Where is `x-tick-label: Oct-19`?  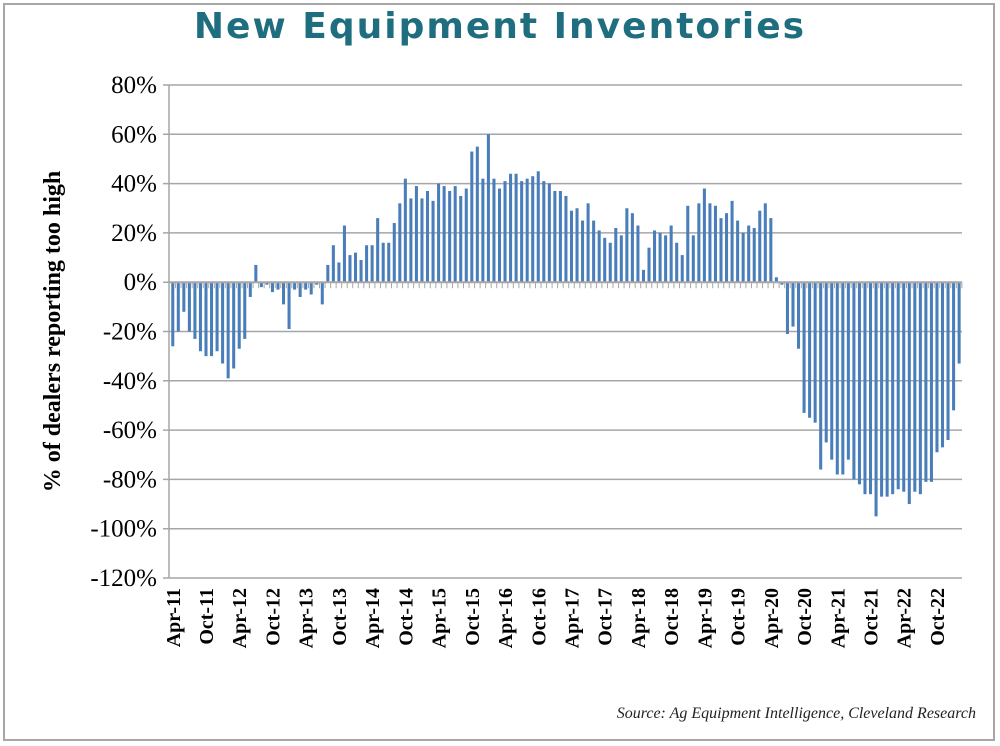 x-tick-label: Oct-19 is located at coordinates (739, 617).